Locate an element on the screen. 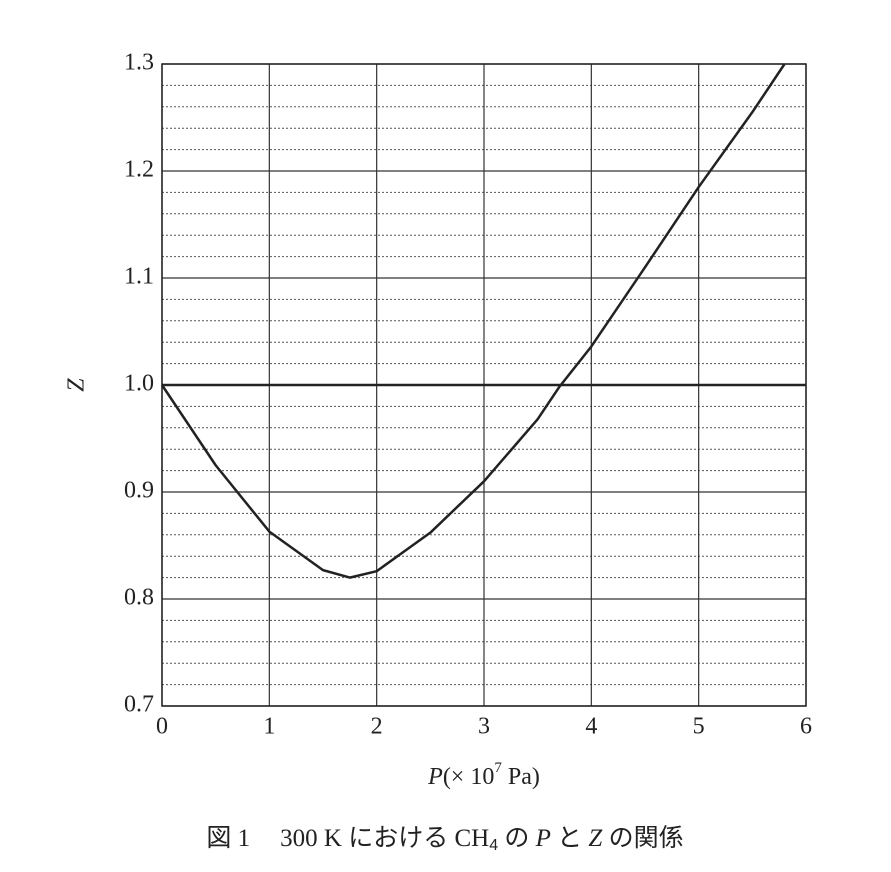  y-tick-label: 1.2 is located at coordinates (139, 170).